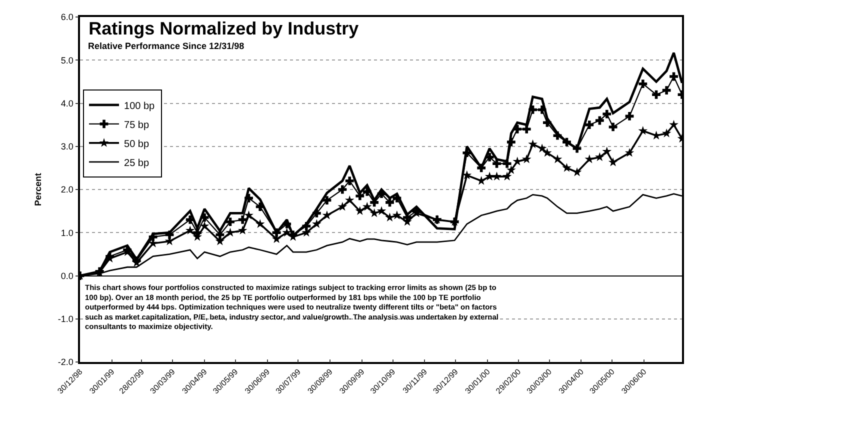 This screenshot has width=859, height=430. Describe the element at coordinates (67, 233) in the screenshot. I see `y-tick-label: 1.0` at that location.